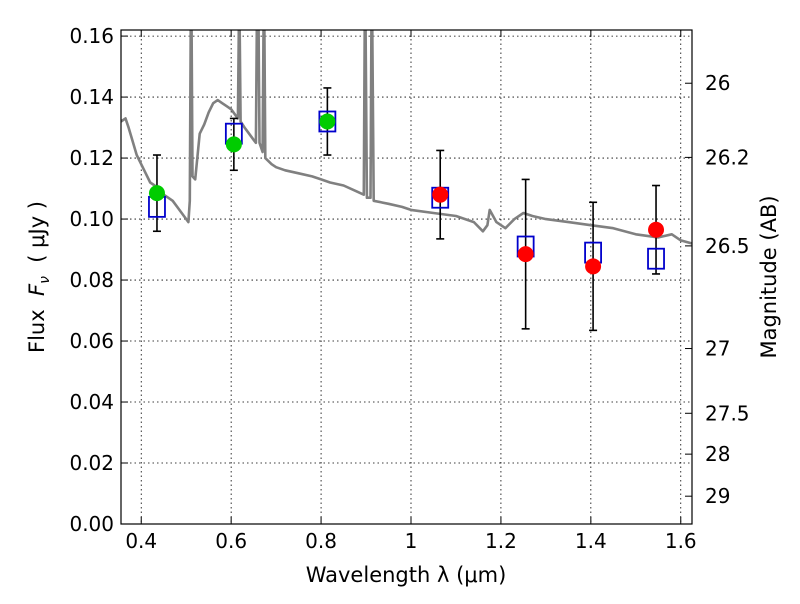 This screenshot has width=800, height=604. What do you see at coordinates (91, 97) in the screenshot?
I see `y-tick-label: 0.14` at bounding box center [91, 97].